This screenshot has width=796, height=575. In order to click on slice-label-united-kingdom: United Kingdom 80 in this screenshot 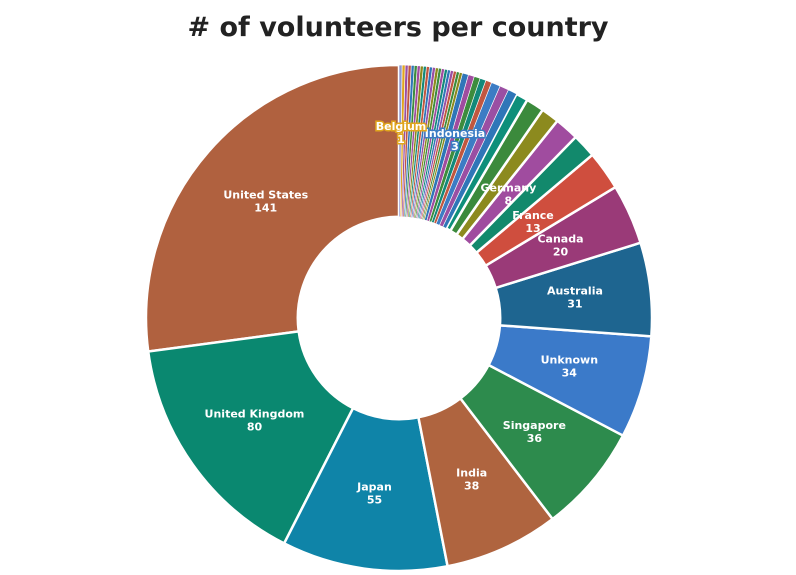, I will do `click(255, 420)`.